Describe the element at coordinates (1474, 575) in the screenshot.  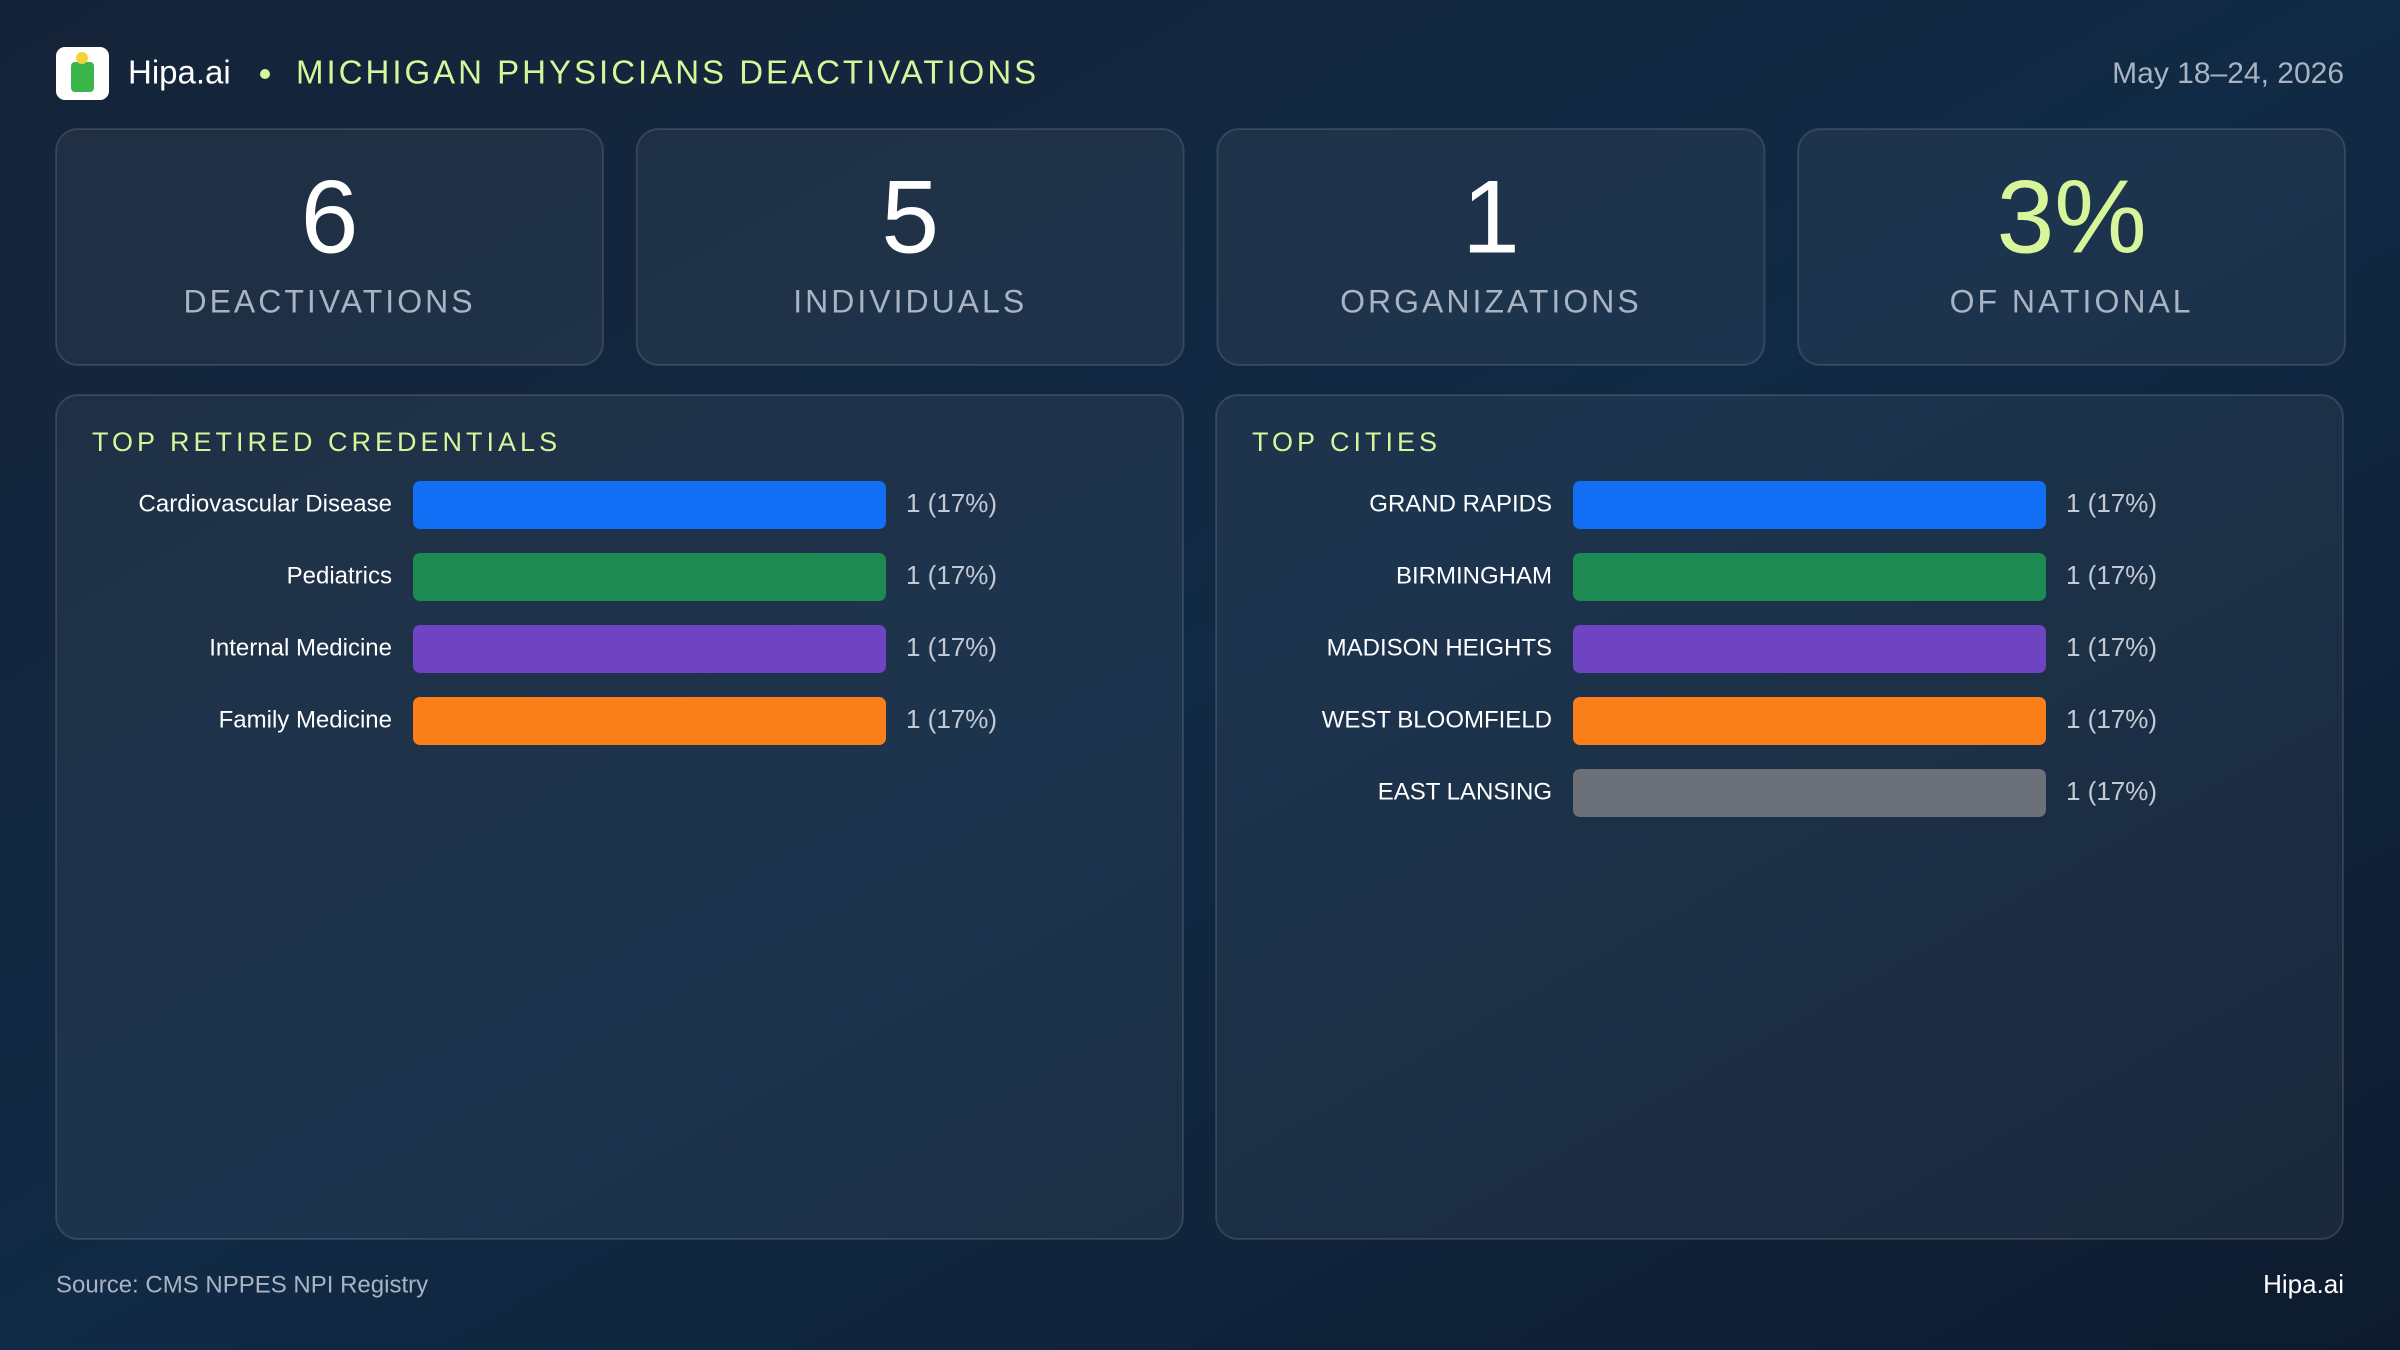
I see `bar-label: BIRMINGHAM` at that location.